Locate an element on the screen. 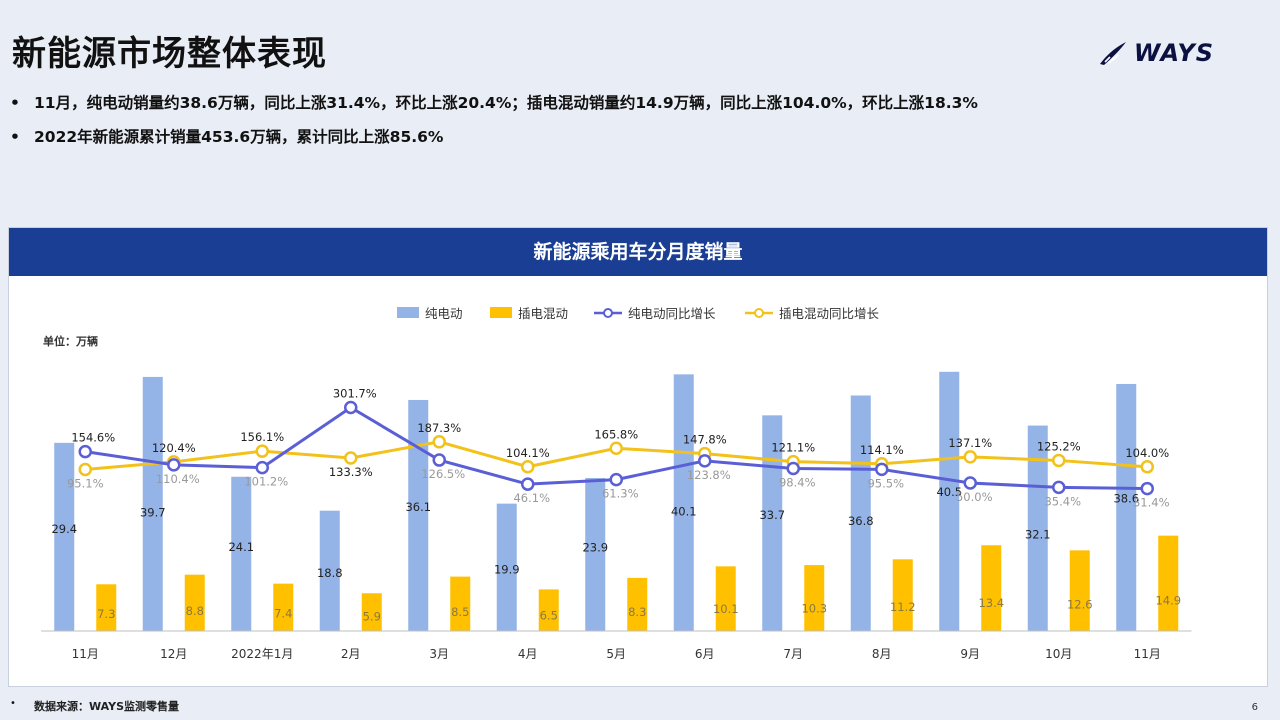 This screenshot has width=1280, height=720. ways-logo: WAYS is located at coordinates (1155, 53).